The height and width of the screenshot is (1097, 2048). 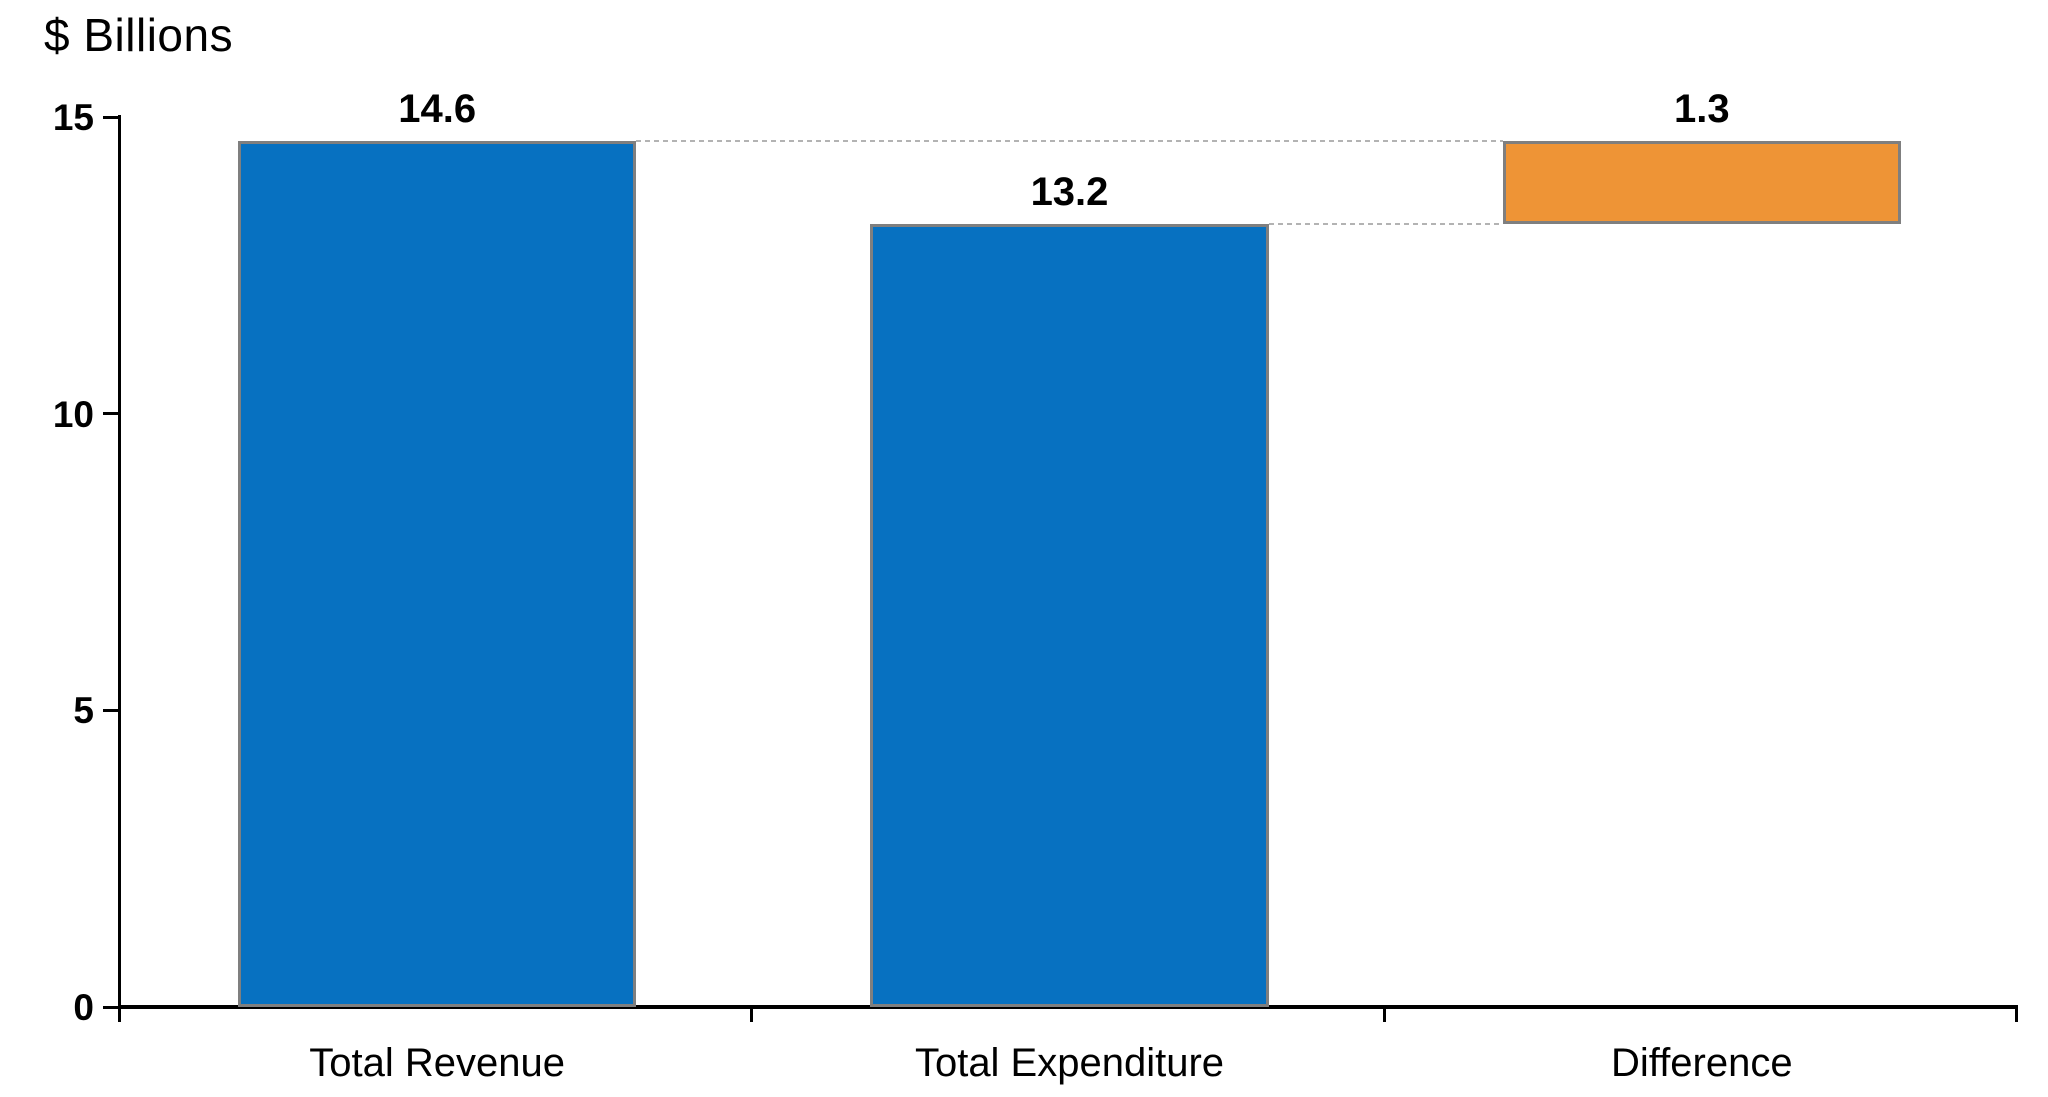 I want to click on bar-difference, so click(x=1701, y=182).